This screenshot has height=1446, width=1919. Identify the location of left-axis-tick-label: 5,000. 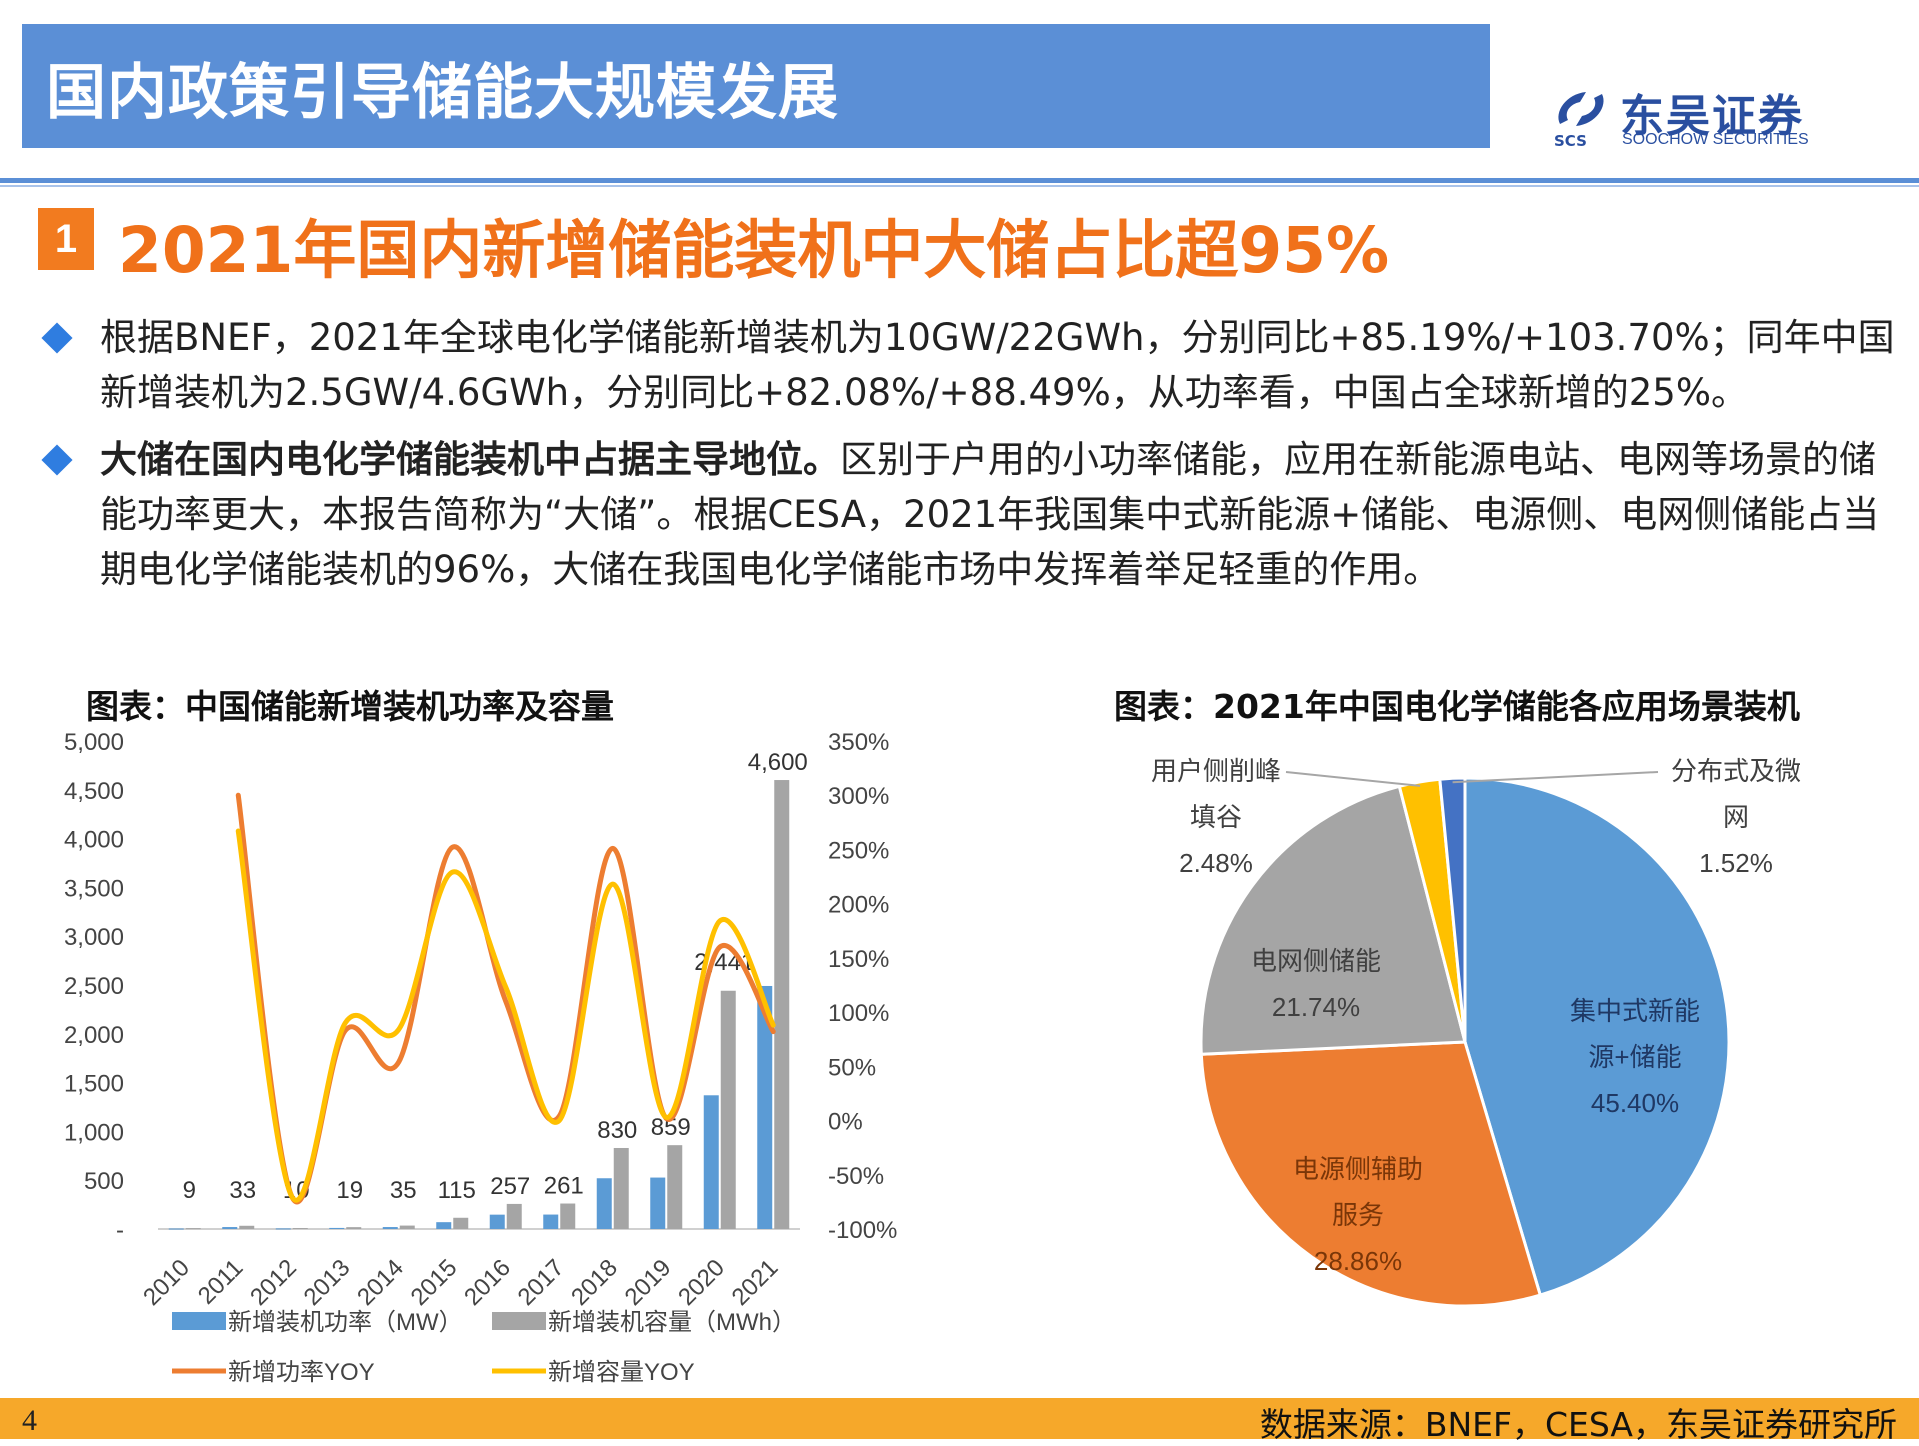
(94, 742).